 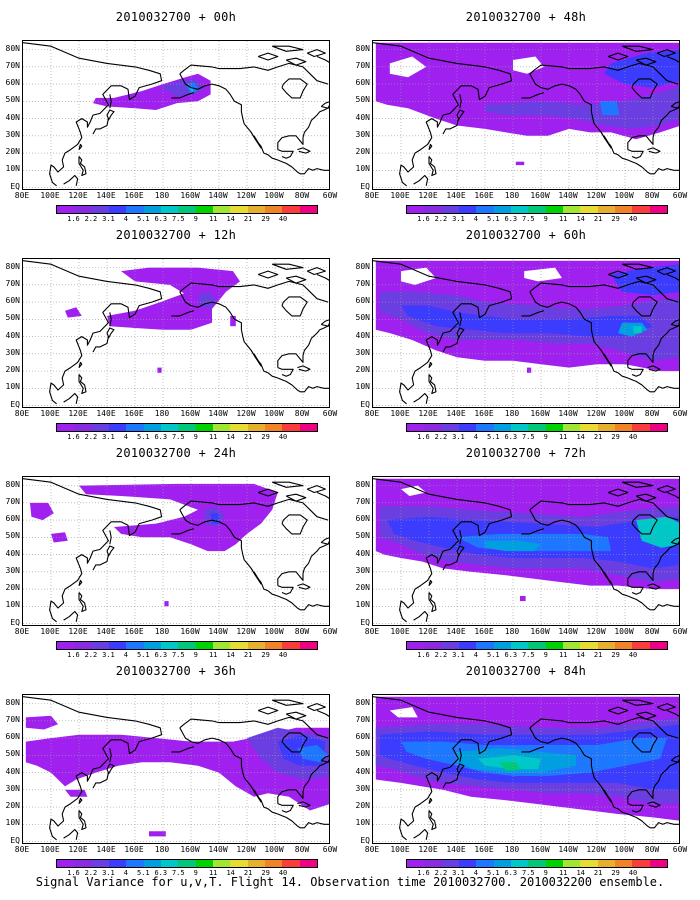 I want to click on longitude-label: 180, so click(x=162, y=195).